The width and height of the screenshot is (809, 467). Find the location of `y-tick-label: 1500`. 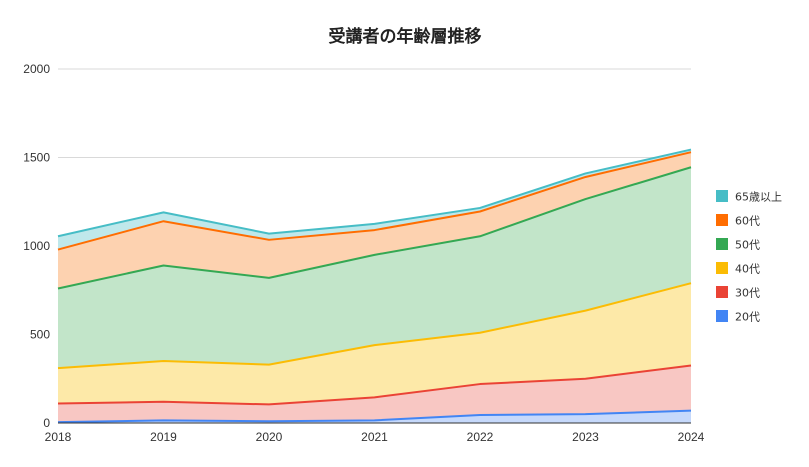

y-tick-label: 1500 is located at coordinates (36, 158).